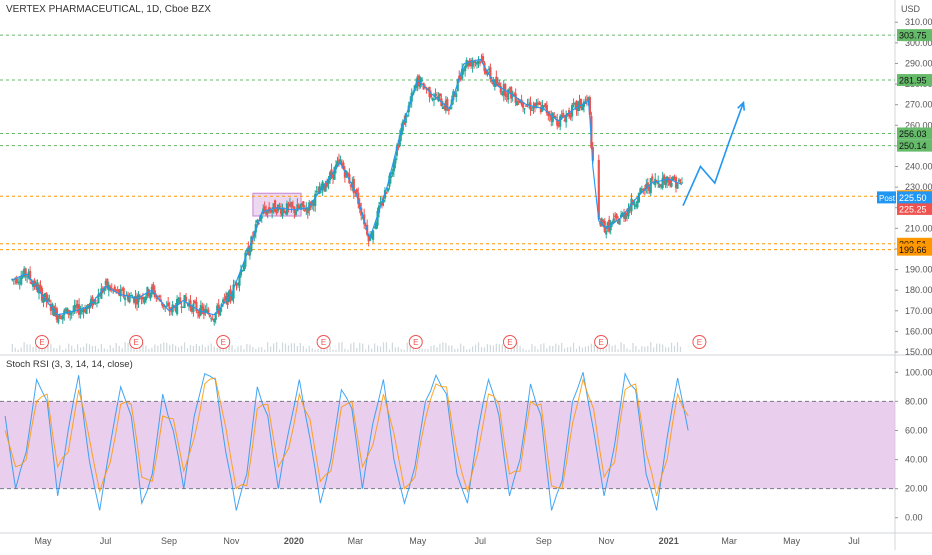 Image resolution: width=932 pixels, height=555 pixels. I want to click on rsi-y-tick-label: 60.00, so click(916, 430).